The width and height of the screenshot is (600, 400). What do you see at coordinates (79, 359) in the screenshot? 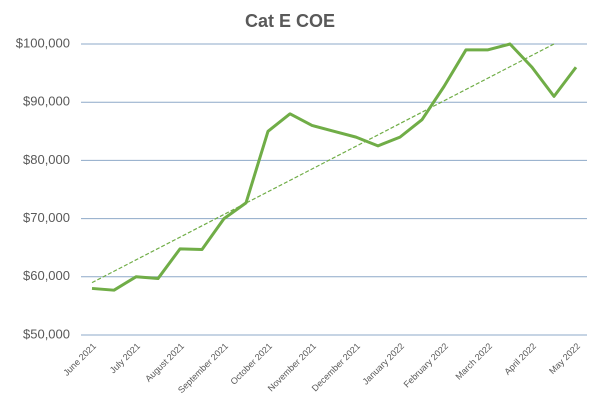
I see `x-tick-label: June 2021` at bounding box center [79, 359].